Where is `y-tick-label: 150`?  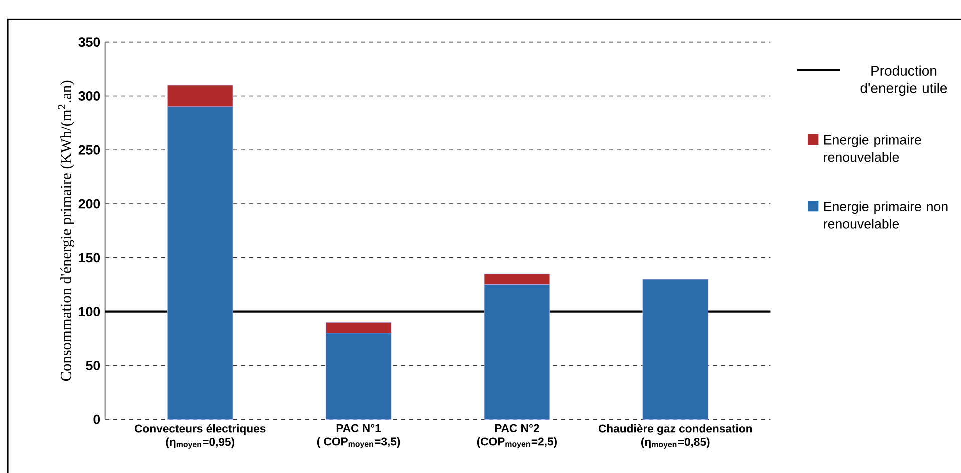 y-tick-label: 150 is located at coordinates (89, 258).